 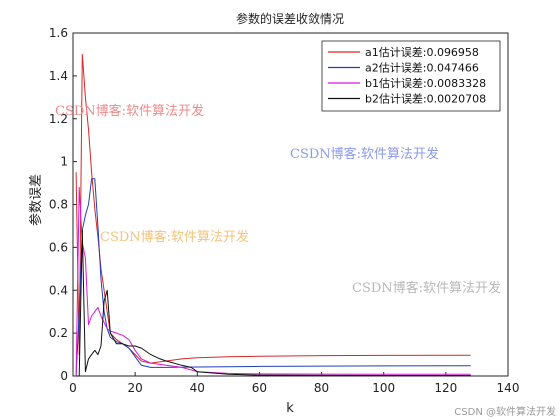 I want to click on watermark-2: CSDN博客:软件算法开发, so click(x=364, y=154).